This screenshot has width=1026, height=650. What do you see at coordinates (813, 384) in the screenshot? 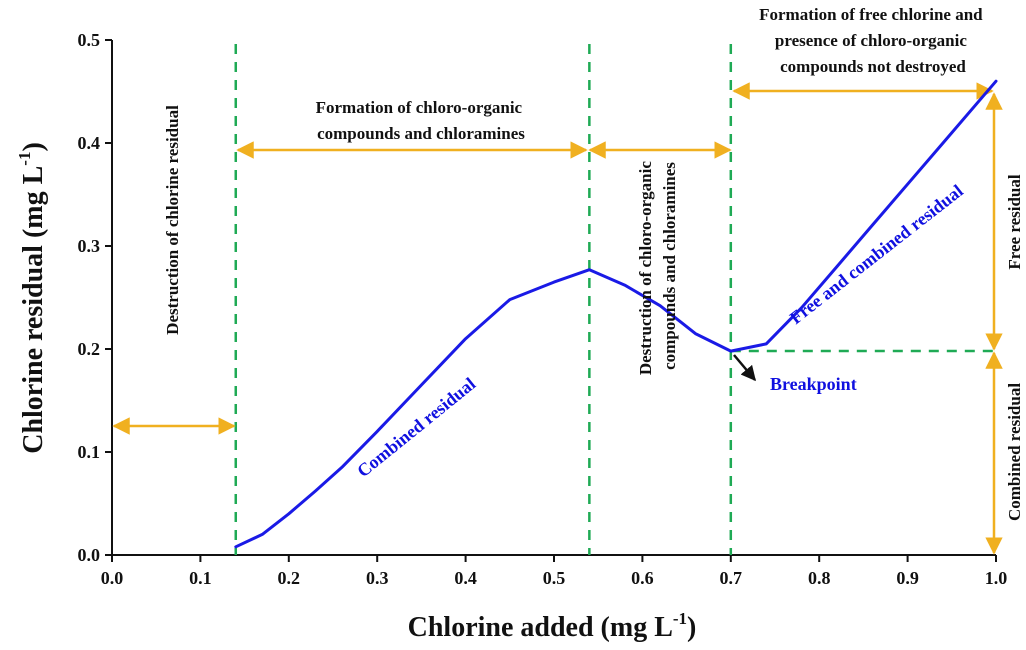
I see `label-breakpoint: Breakpoint` at bounding box center [813, 384].